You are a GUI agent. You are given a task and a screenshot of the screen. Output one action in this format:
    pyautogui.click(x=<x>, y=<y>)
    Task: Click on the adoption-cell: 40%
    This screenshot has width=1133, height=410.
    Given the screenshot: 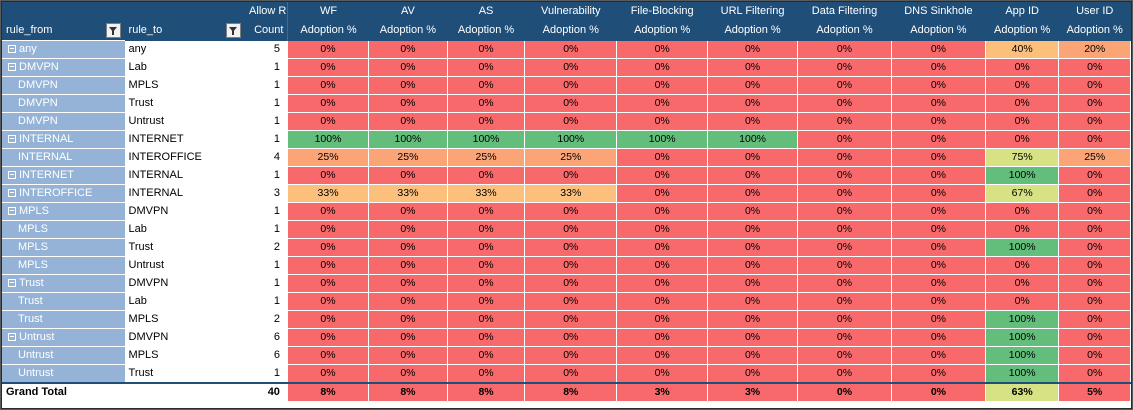 What is the action you would take?
    pyautogui.click(x=1022, y=49)
    